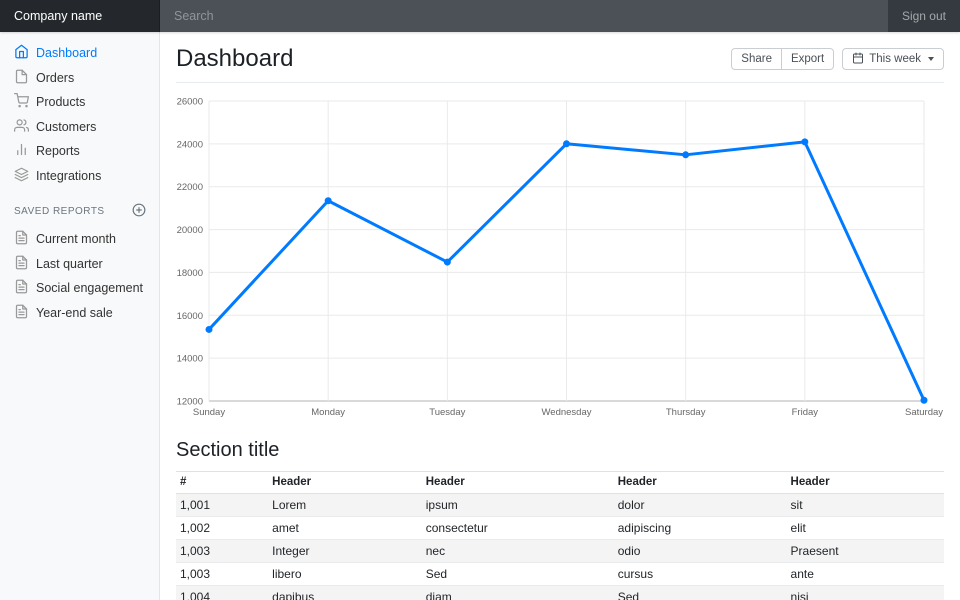 This screenshot has height=600, width=960. What do you see at coordinates (21, 102) in the screenshot?
I see `shopping-cart-icon` at bounding box center [21, 102].